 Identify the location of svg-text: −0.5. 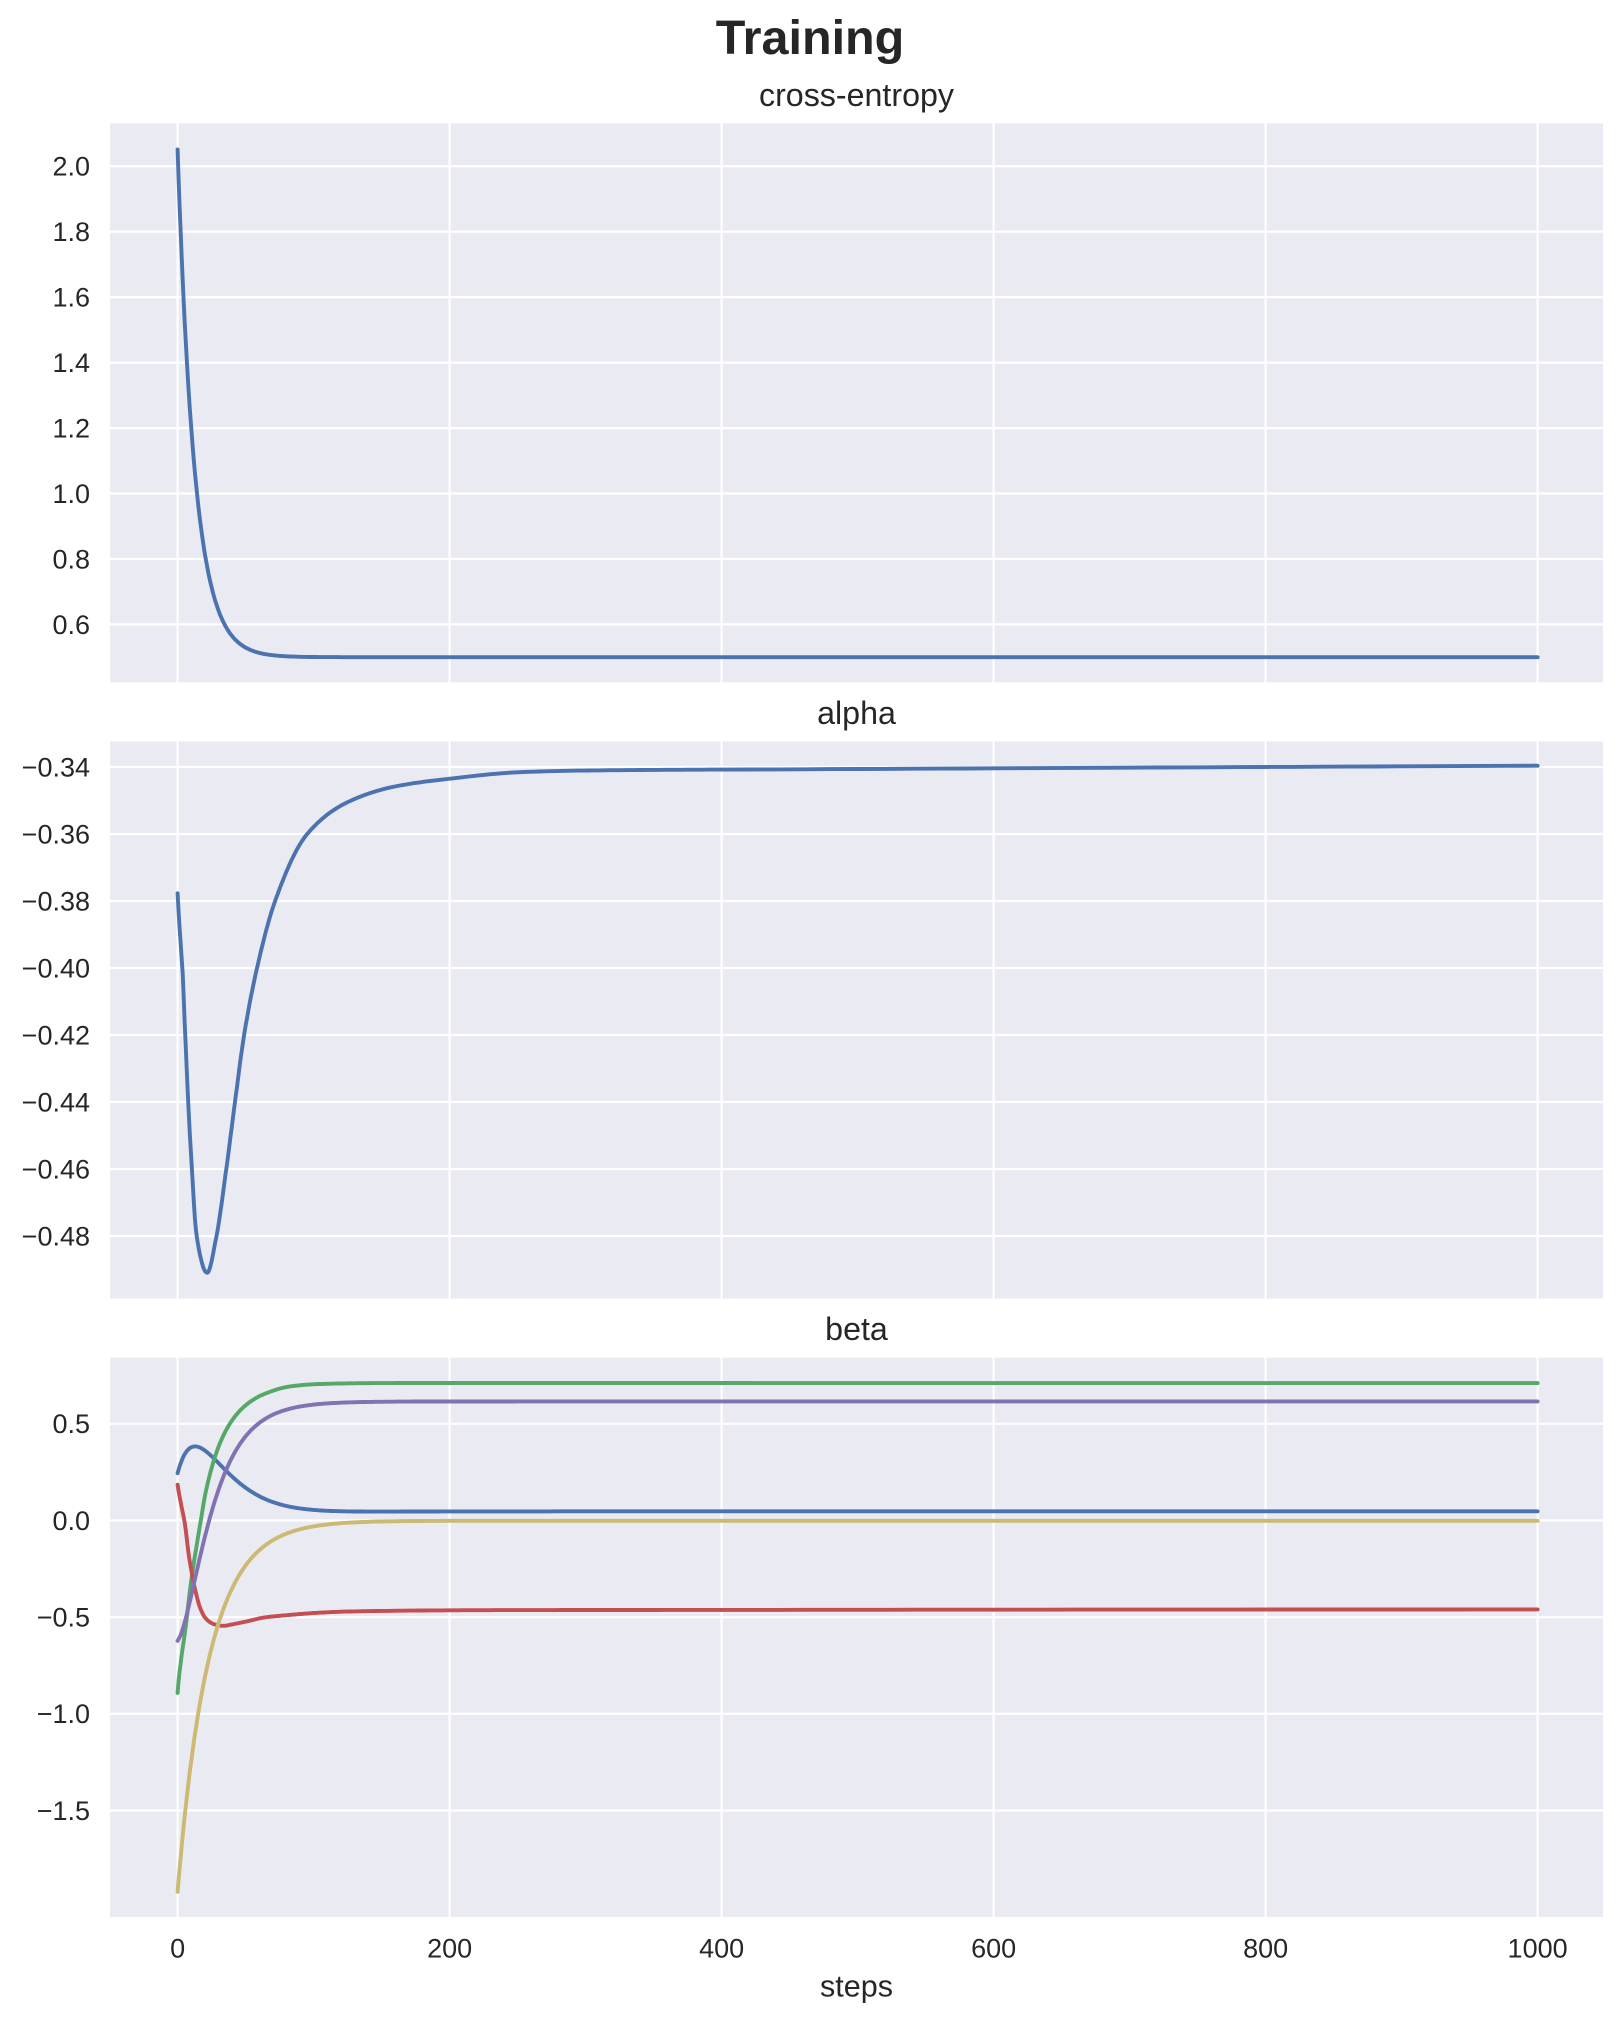
(63, 1618).